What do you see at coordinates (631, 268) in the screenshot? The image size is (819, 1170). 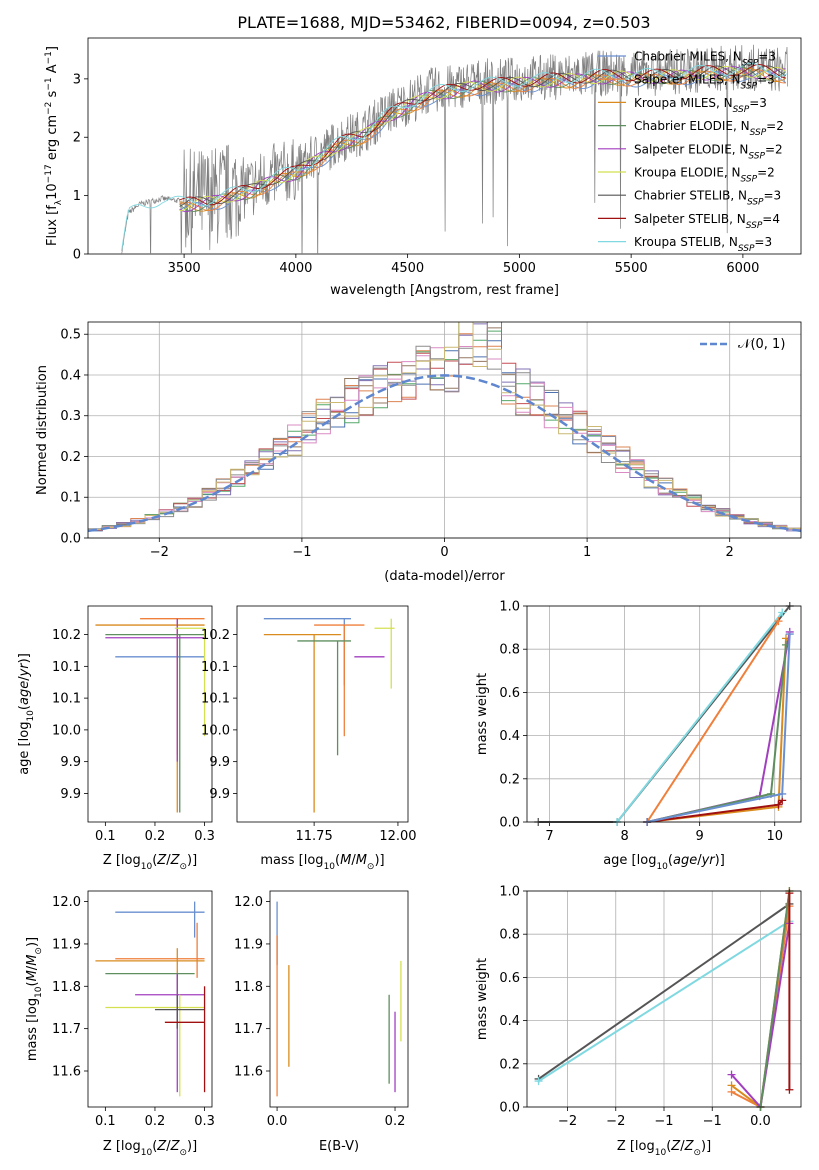 I see `x-tick-label: 5500` at bounding box center [631, 268].